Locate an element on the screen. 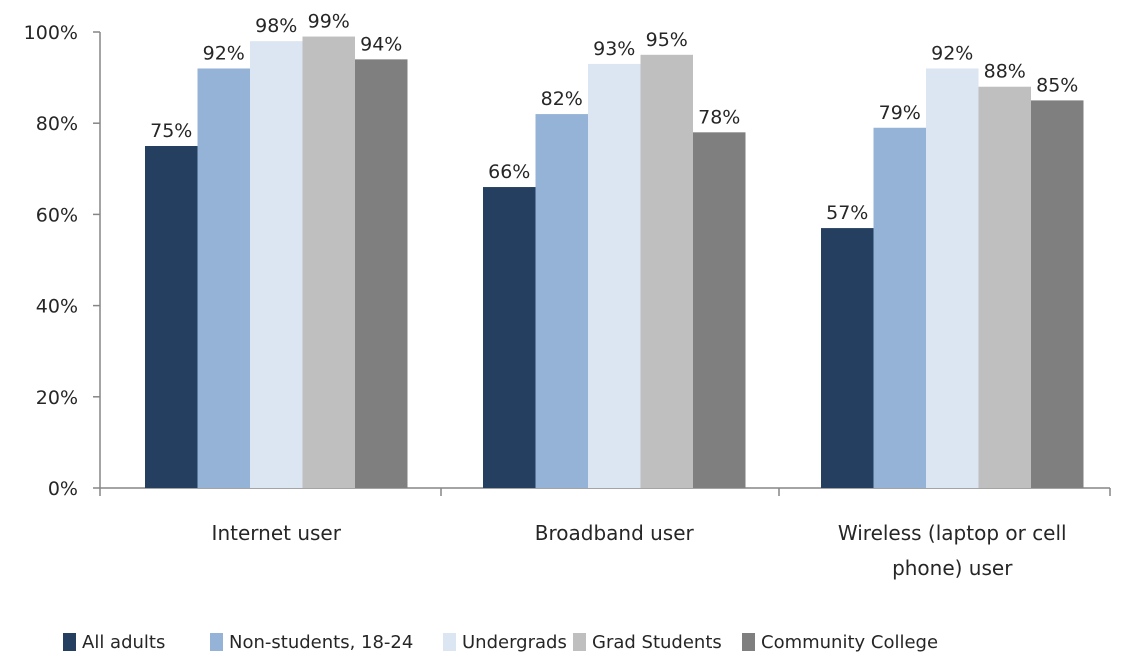  data-label: 57% is located at coordinates (847, 213).